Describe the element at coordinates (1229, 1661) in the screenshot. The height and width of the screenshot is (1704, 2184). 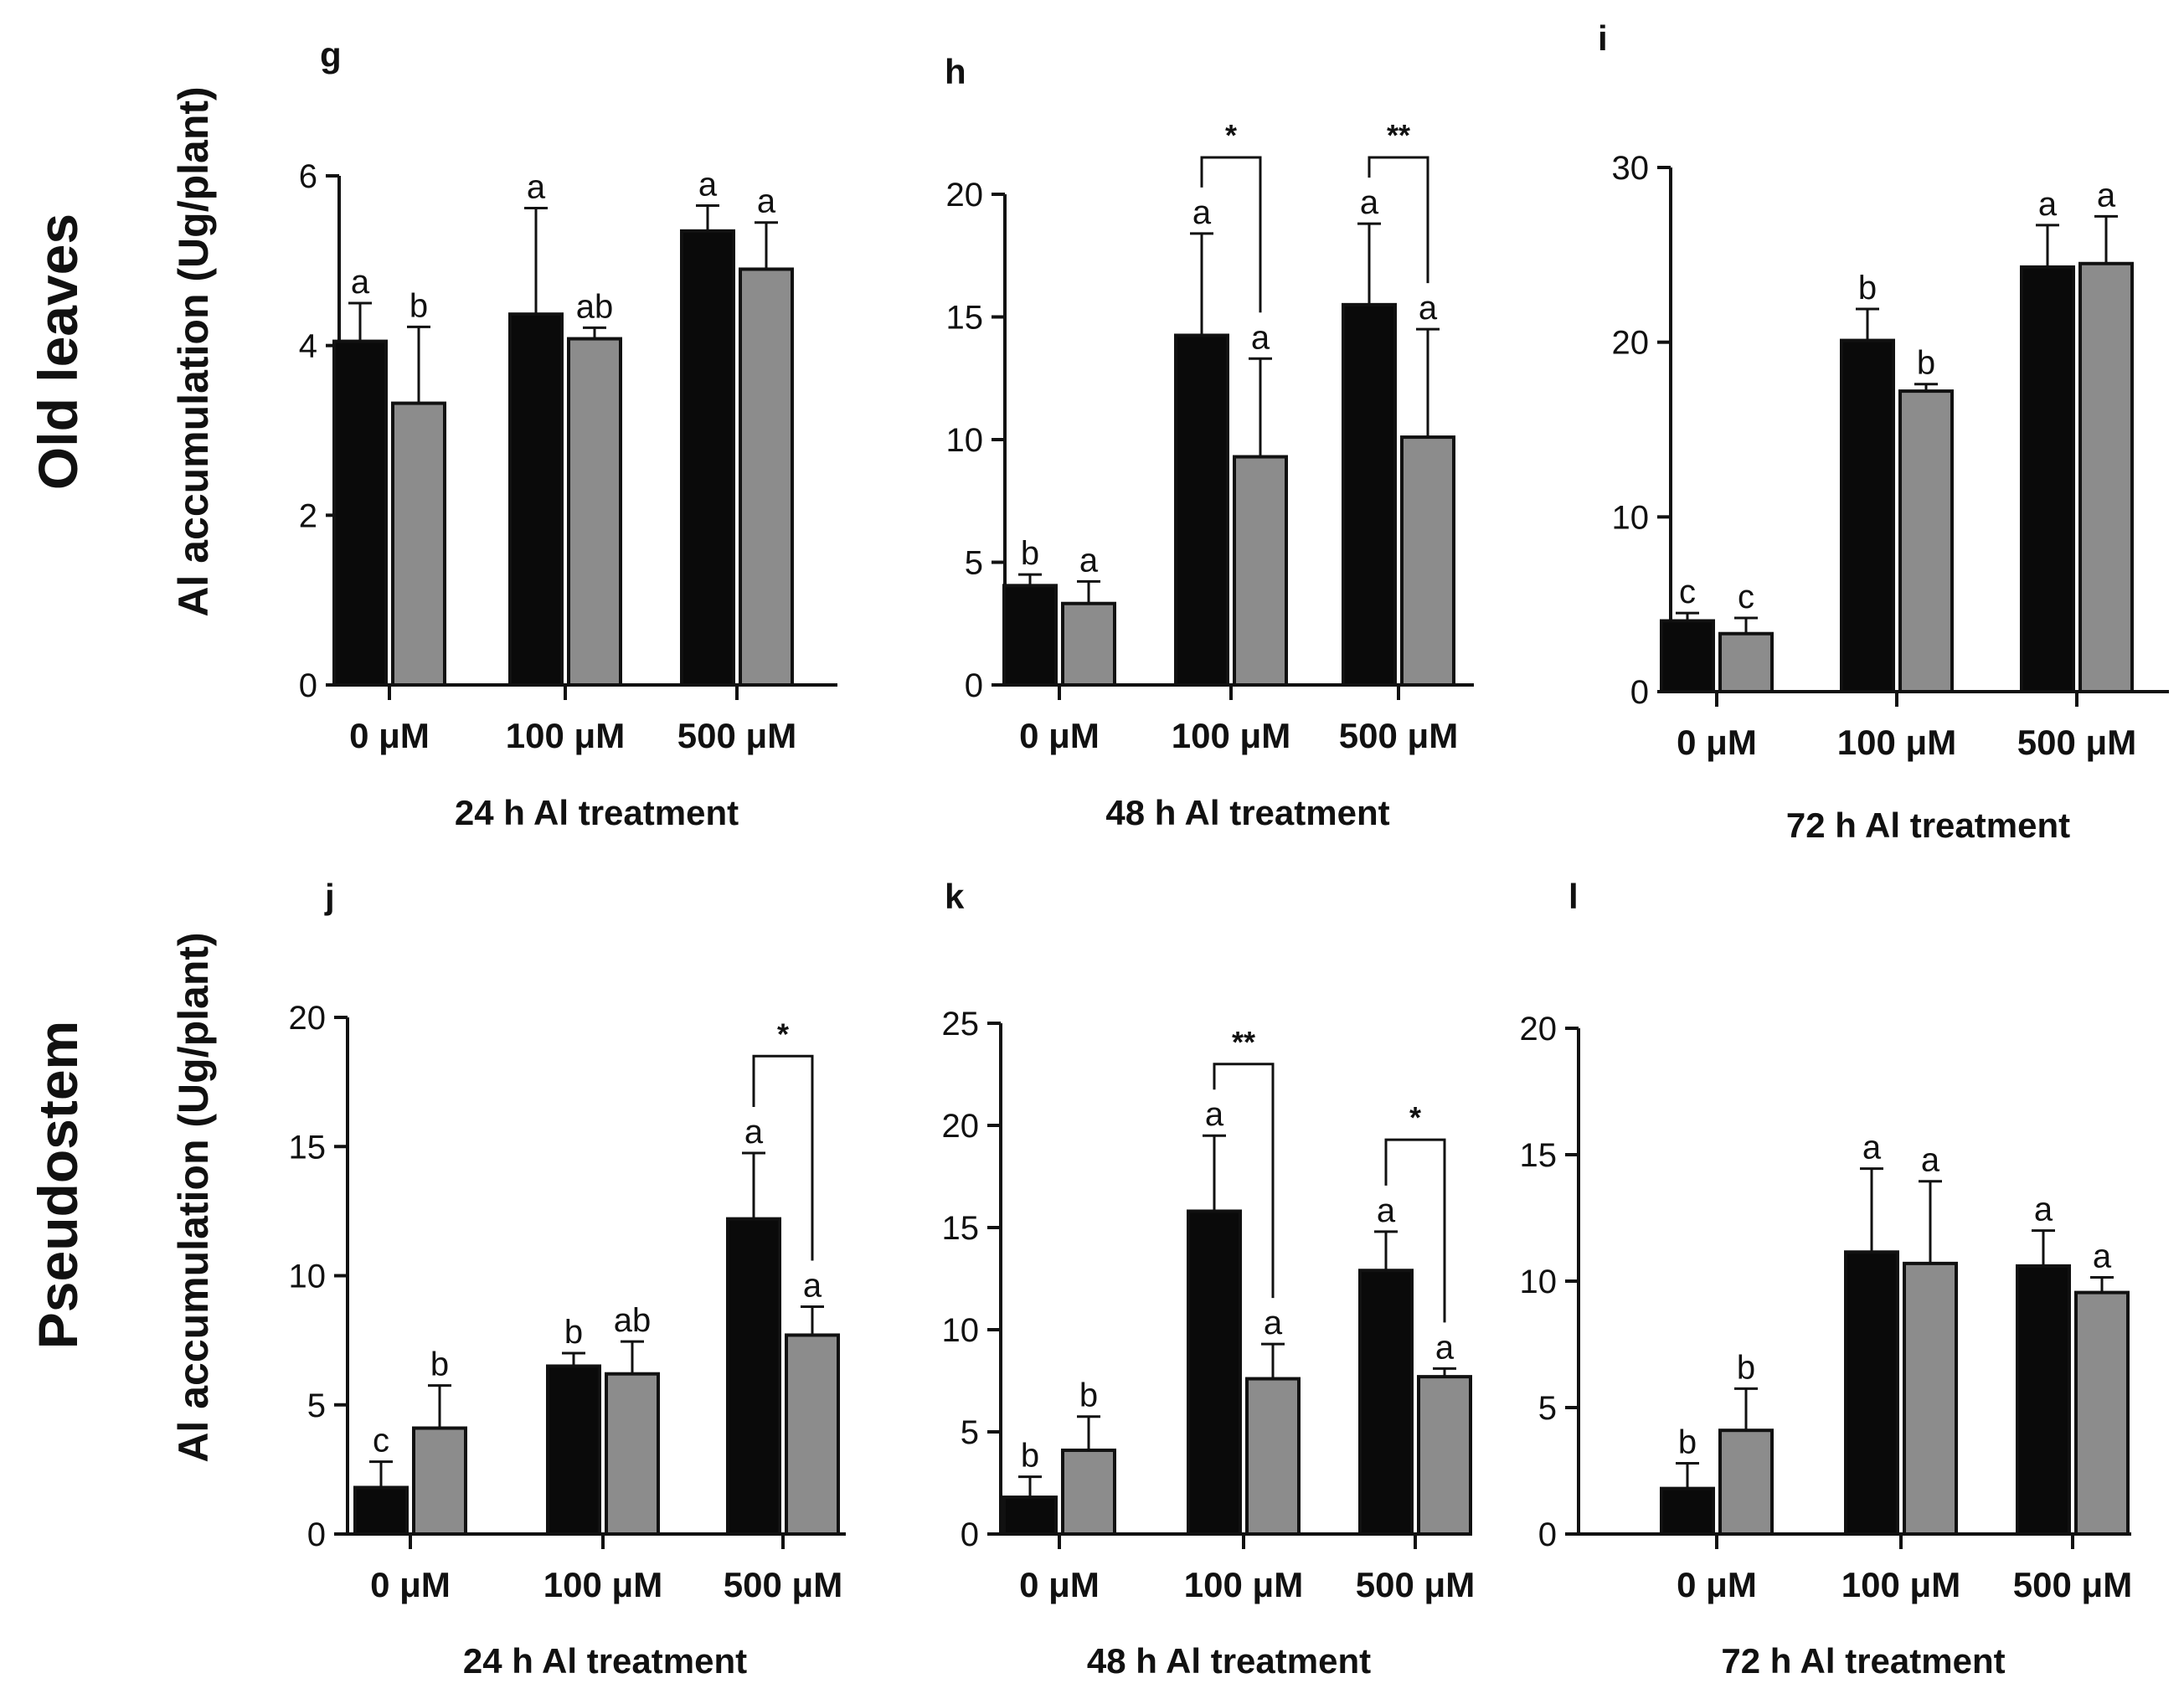
I see `x-axis-title-k: 48 h Al treatment` at that location.